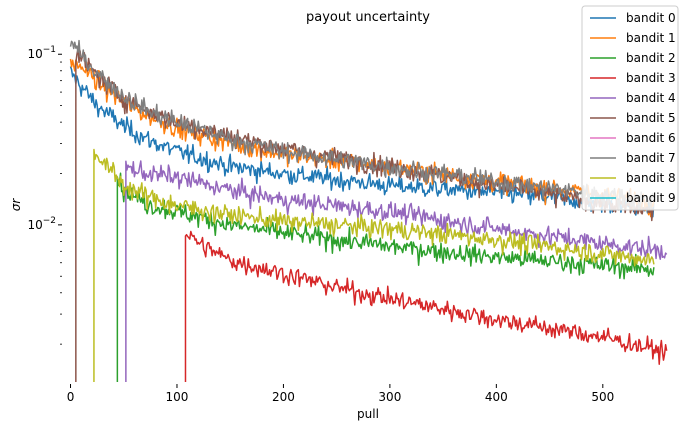 This screenshot has height=432, width=684. Describe the element at coordinates (651, 38) in the screenshot. I see `legend-label: bandit 1` at that location.